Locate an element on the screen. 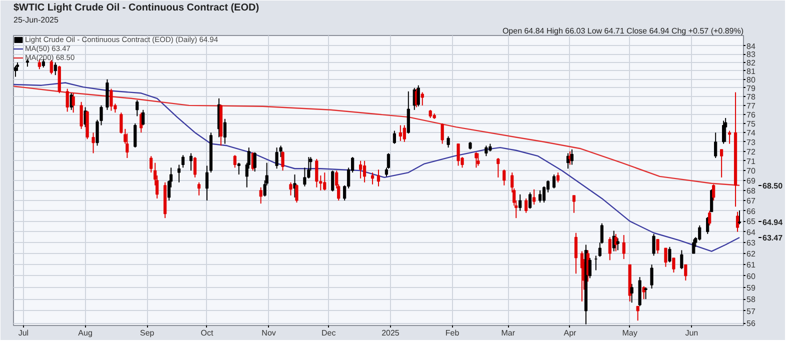 This screenshot has width=792, height=350. x-tick-label: 2025 is located at coordinates (391, 333).